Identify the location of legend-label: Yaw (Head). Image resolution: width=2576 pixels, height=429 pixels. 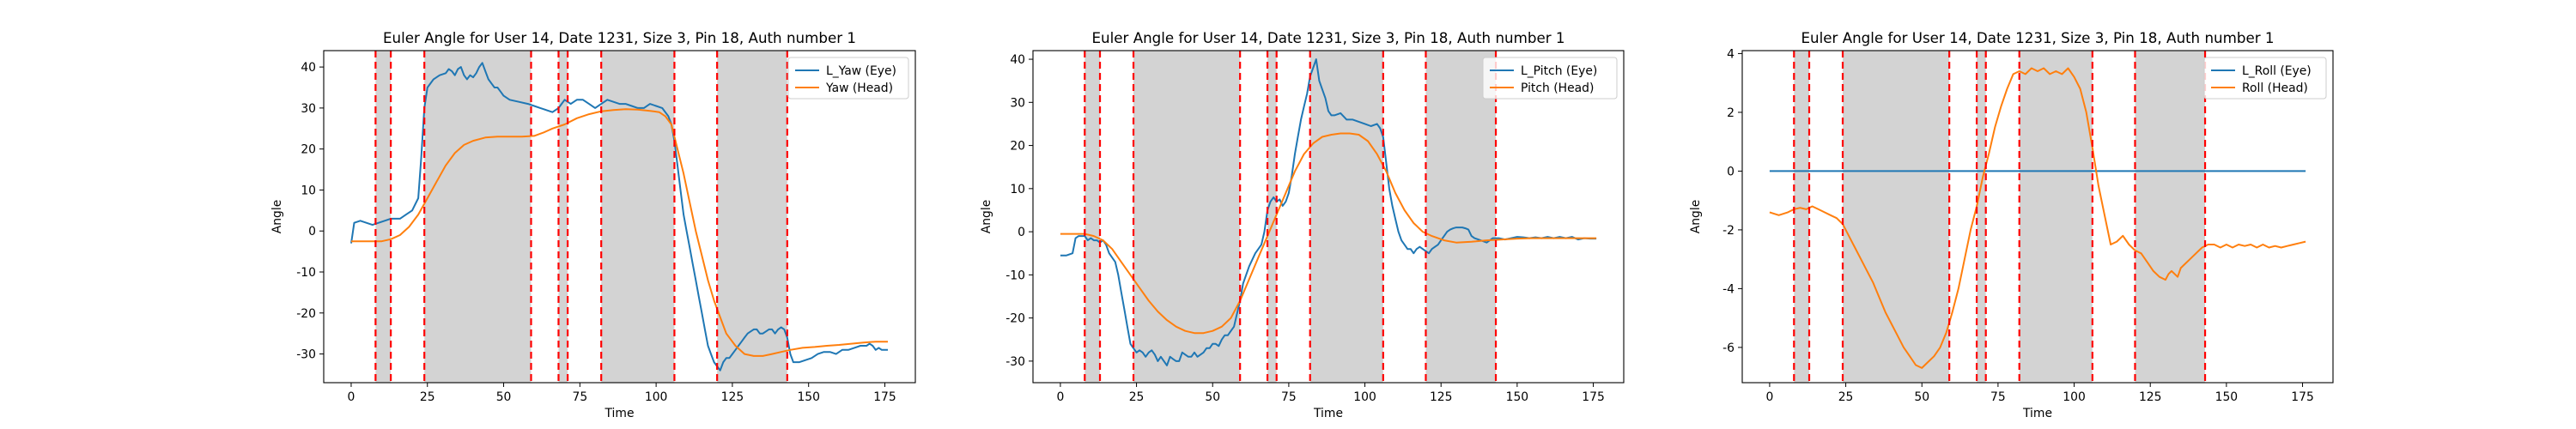
(859, 88).